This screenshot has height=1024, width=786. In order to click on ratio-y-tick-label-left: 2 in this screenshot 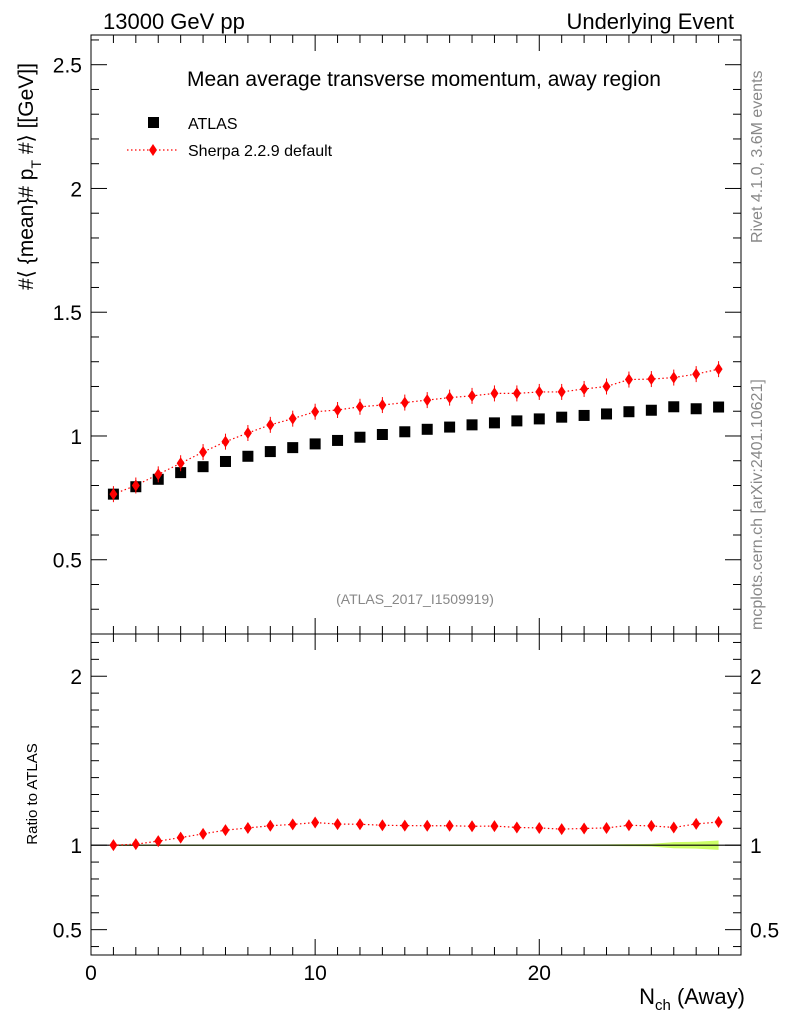, I will do `click(76, 677)`.